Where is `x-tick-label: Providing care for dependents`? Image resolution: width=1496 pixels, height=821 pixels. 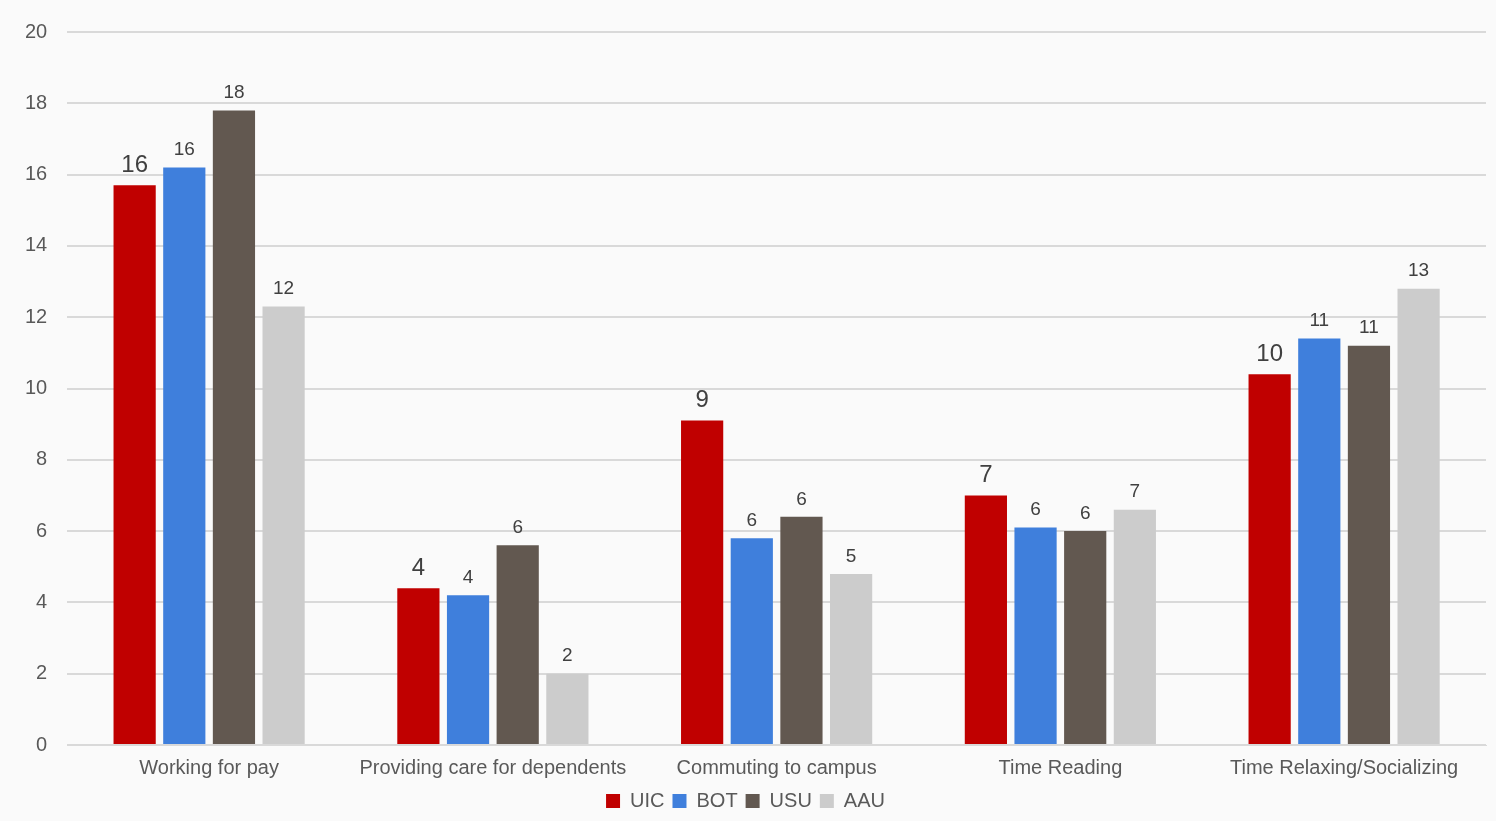 x-tick-label: Providing care for dependents is located at coordinates (493, 766).